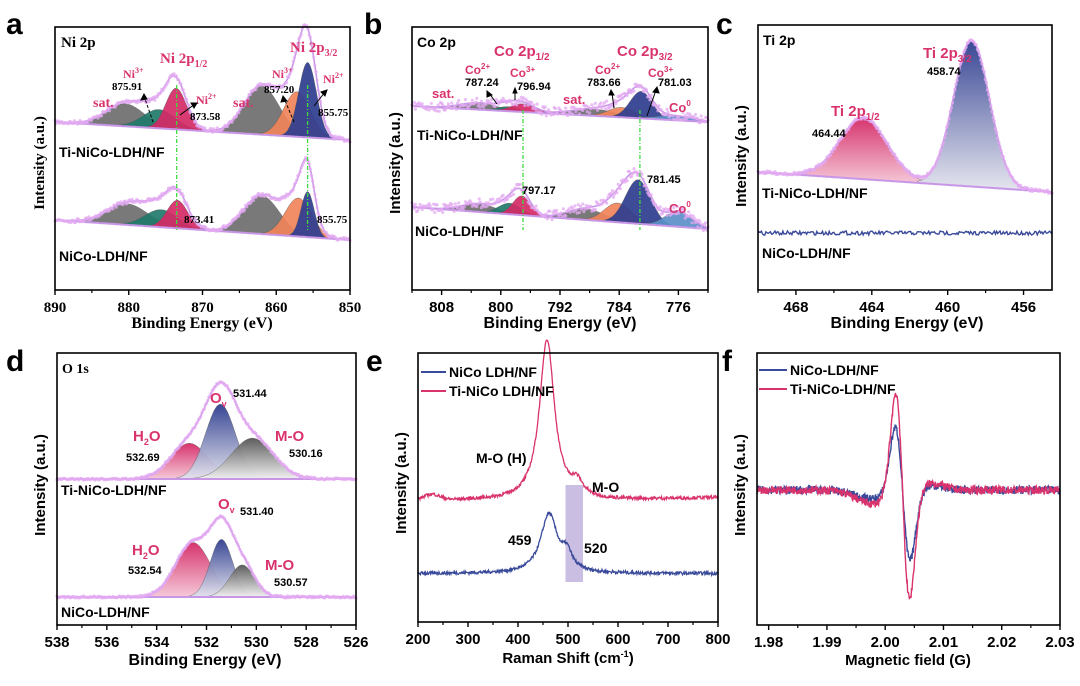 Image resolution: width=1080 pixels, height=686 pixels. What do you see at coordinates (522, 72) in the screenshot?
I see `species-label: Co3+` at bounding box center [522, 72].